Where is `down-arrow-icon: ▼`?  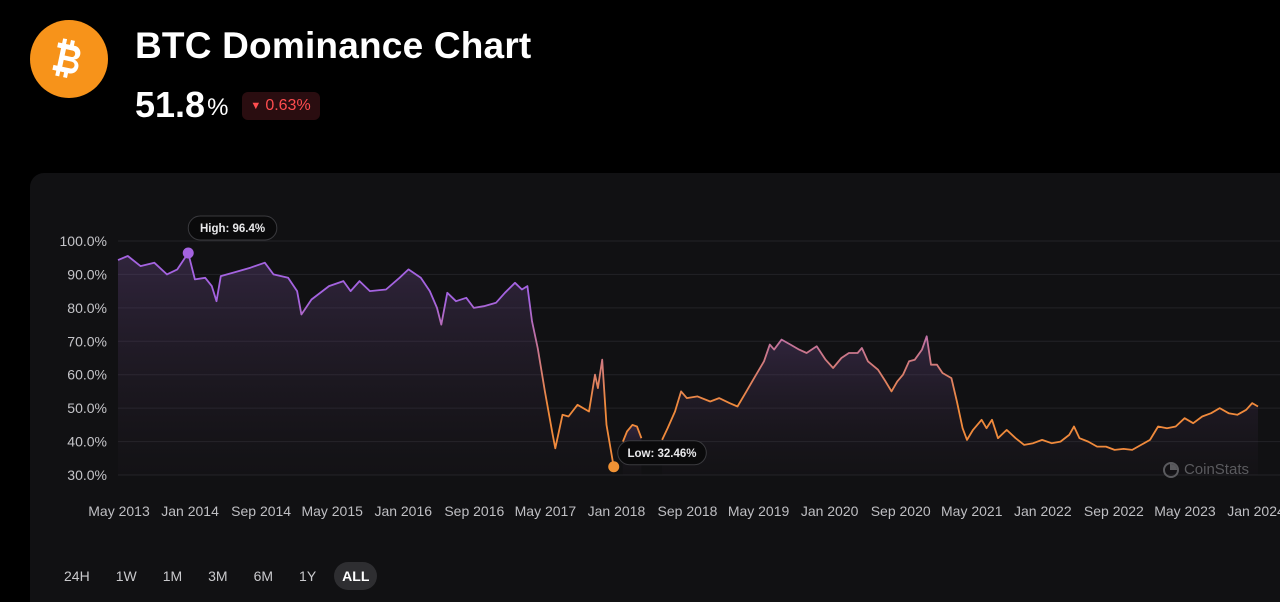 down-arrow-icon: ▼ is located at coordinates (256, 106).